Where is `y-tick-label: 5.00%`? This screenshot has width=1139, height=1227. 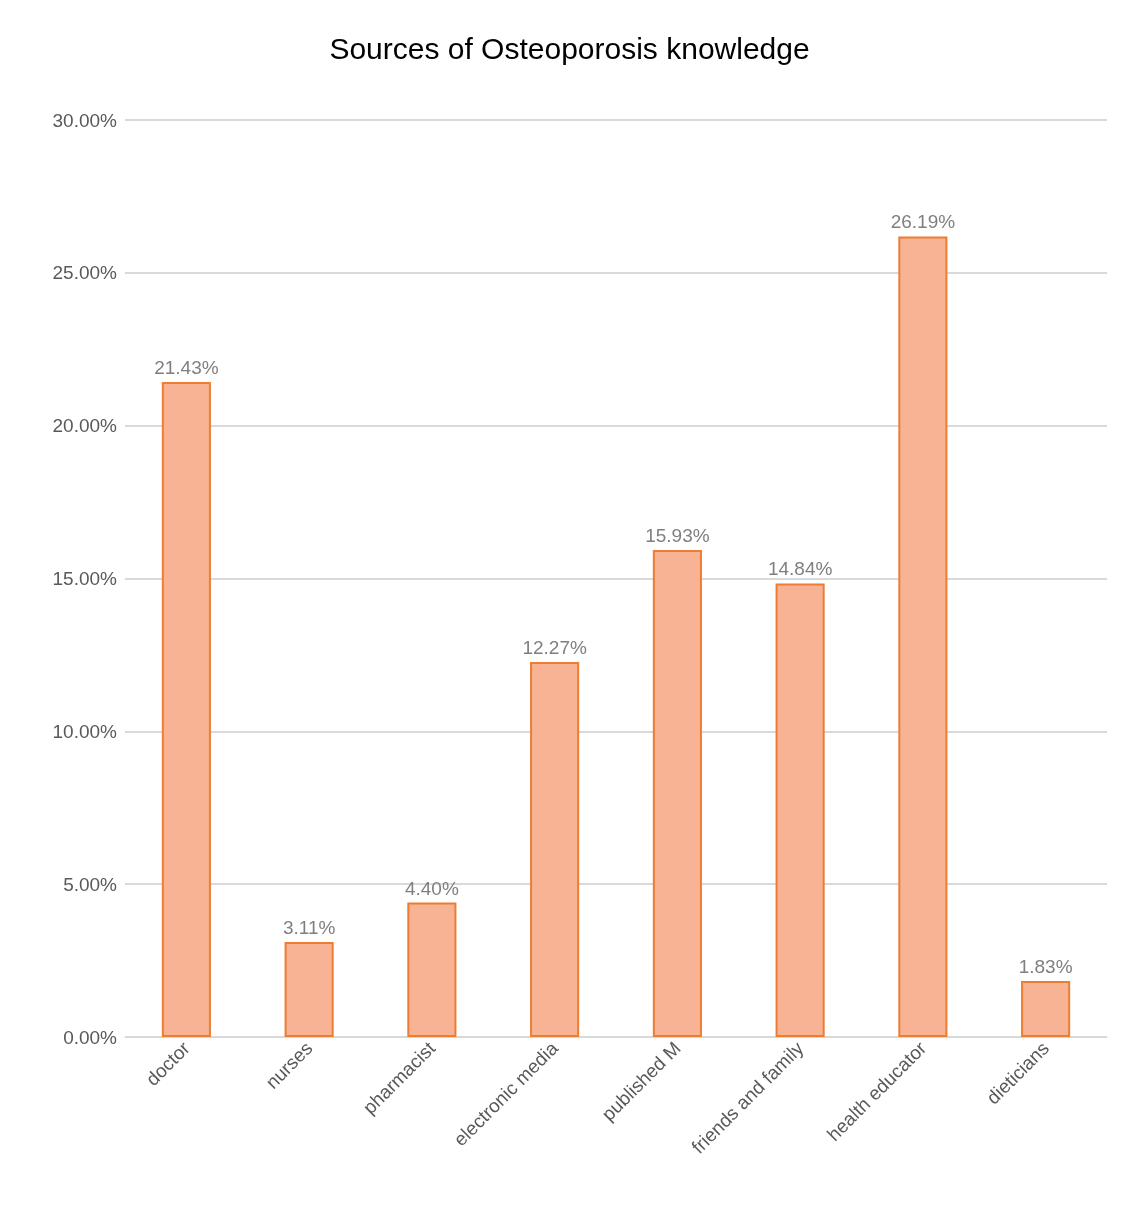 y-tick-label: 5.00% is located at coordinates (90, 884).